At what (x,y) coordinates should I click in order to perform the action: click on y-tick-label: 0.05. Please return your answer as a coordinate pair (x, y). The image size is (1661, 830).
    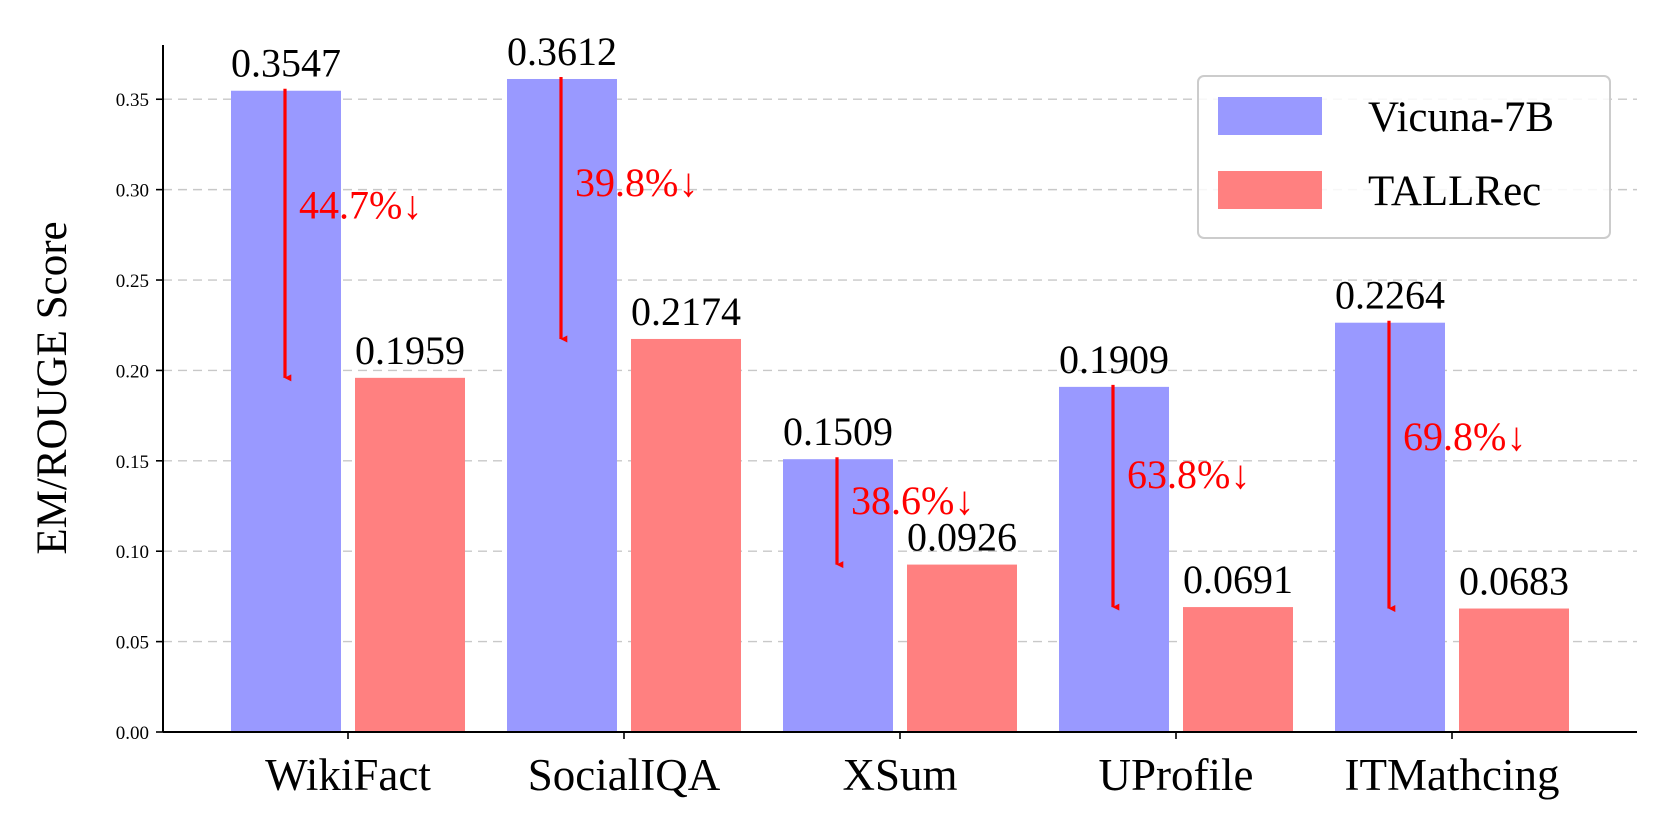
    Looking at the image, I should click on (132, 643).